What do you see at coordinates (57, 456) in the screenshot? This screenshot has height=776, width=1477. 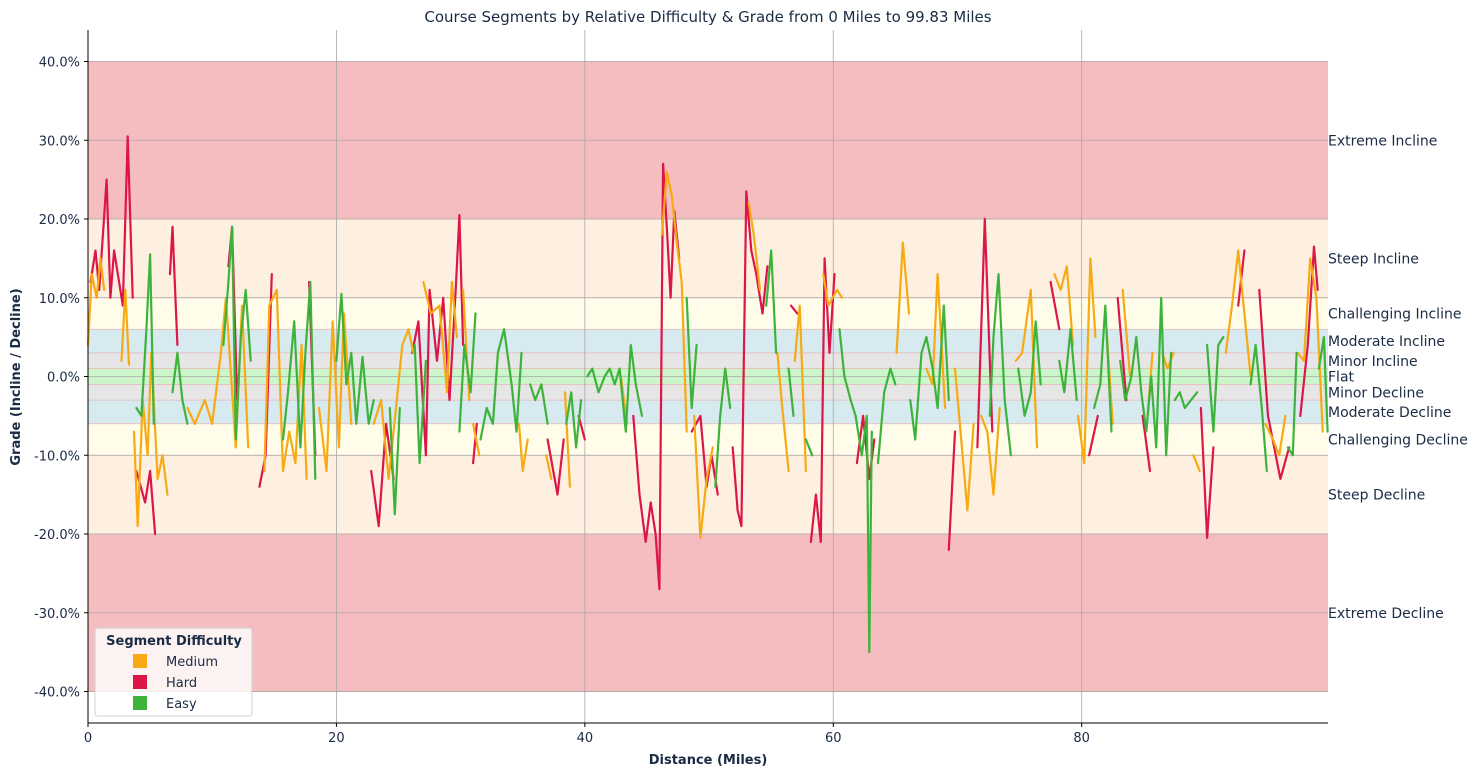 I see `y-tick-label: -10.0%` at bounding box center [57, 456].